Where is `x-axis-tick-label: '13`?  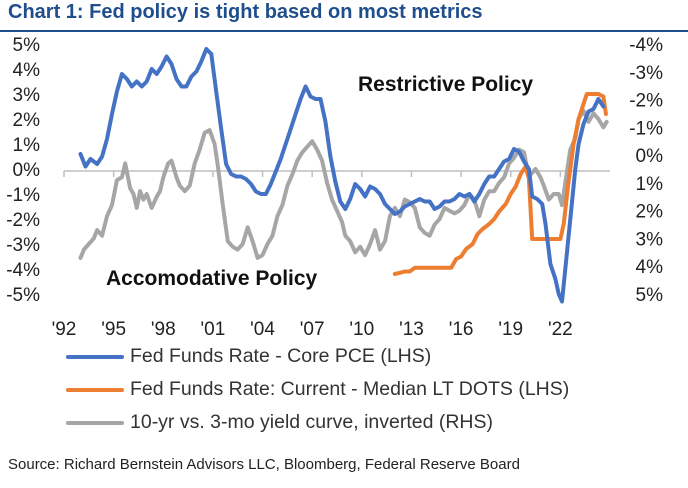
x-axis-tick-label: '13 is located at coordinates (411, 329).